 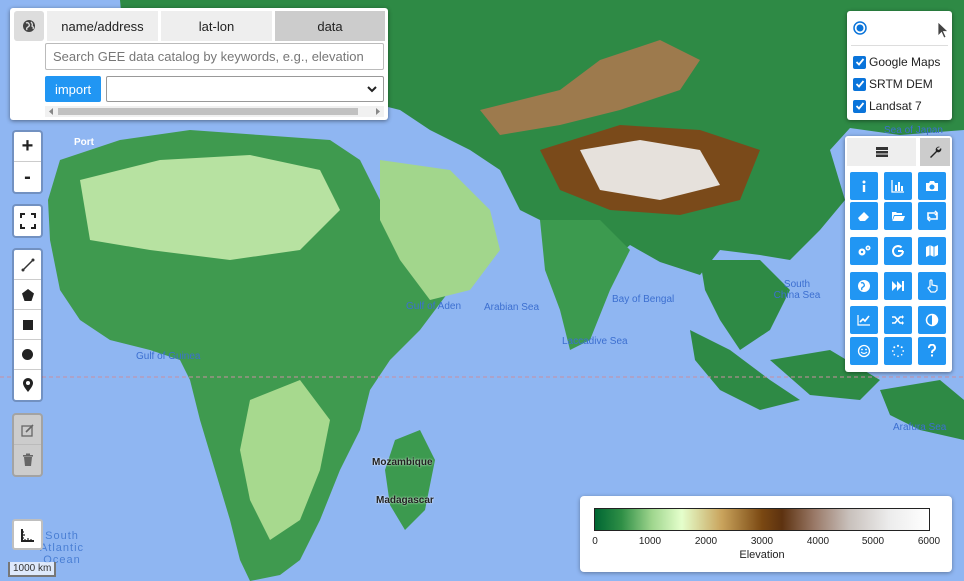 I want to click on import-button: import, so click(x=73, y=89).